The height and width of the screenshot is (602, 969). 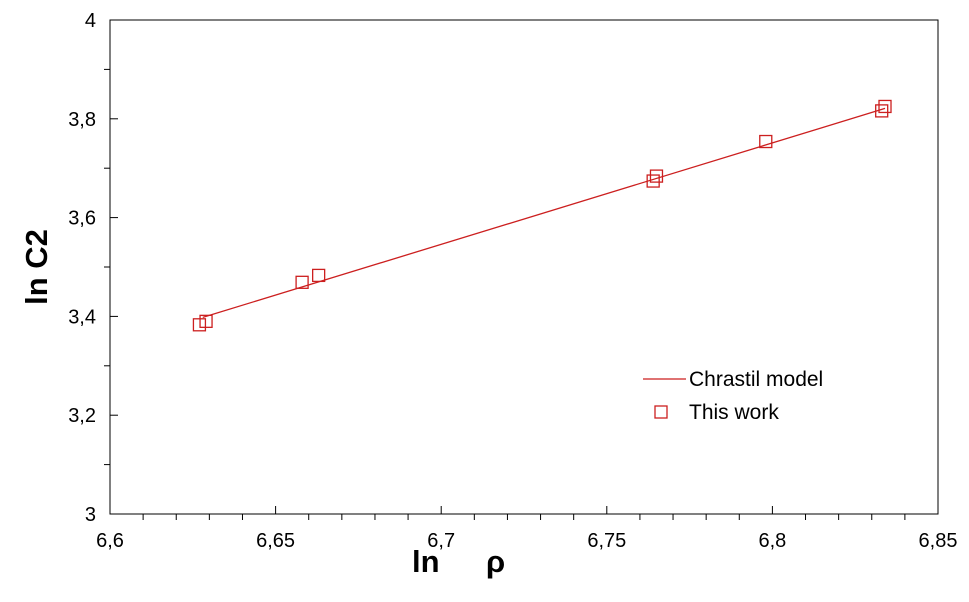 What do you see at coordinates (938, 541) in the screenshot?
I see `x-tick-label: 6,85` at bounding box center [938, 541].